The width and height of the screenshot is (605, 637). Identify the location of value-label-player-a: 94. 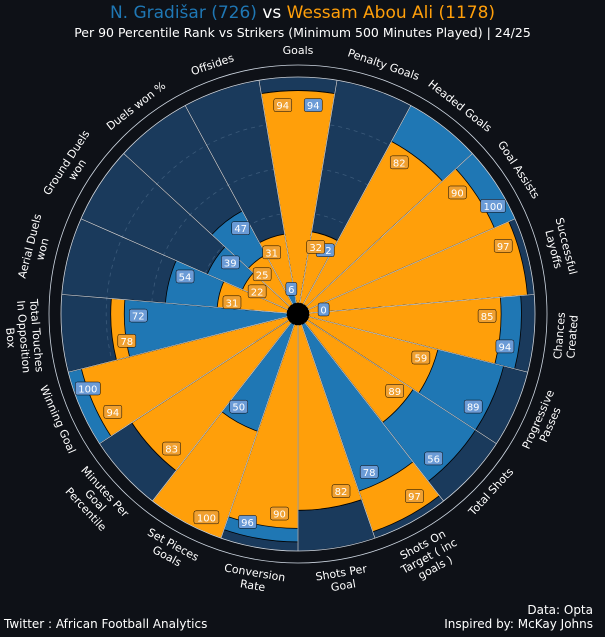
(313, 106).